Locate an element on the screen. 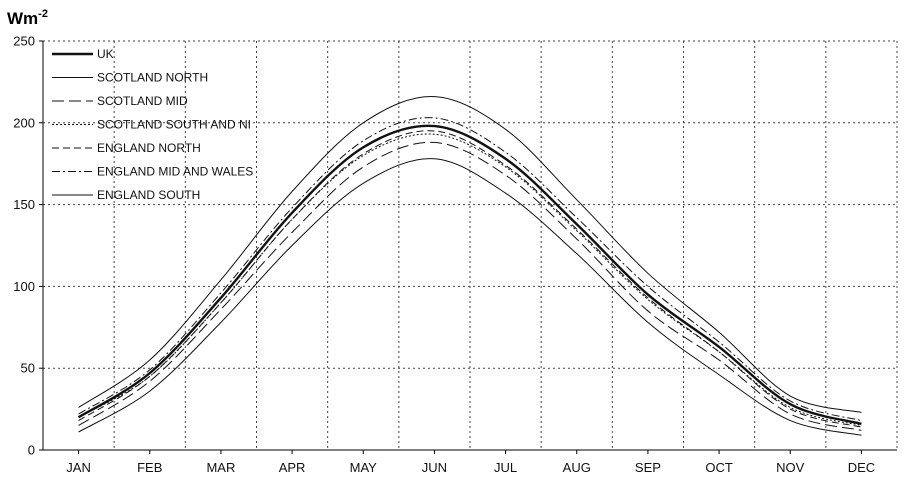 This screenshot has height=481, width=906. y-tick-label: 250 is located at coordinates (24, 41).